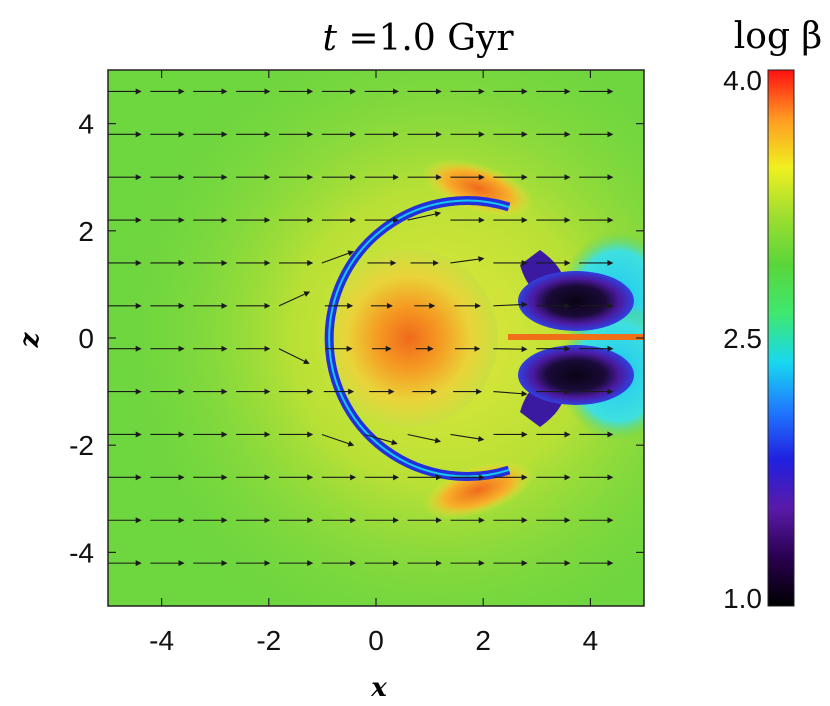  Describe the element at coordinates (268, 640) in the screenshot. I see `x-tick-label: -2` at that location.